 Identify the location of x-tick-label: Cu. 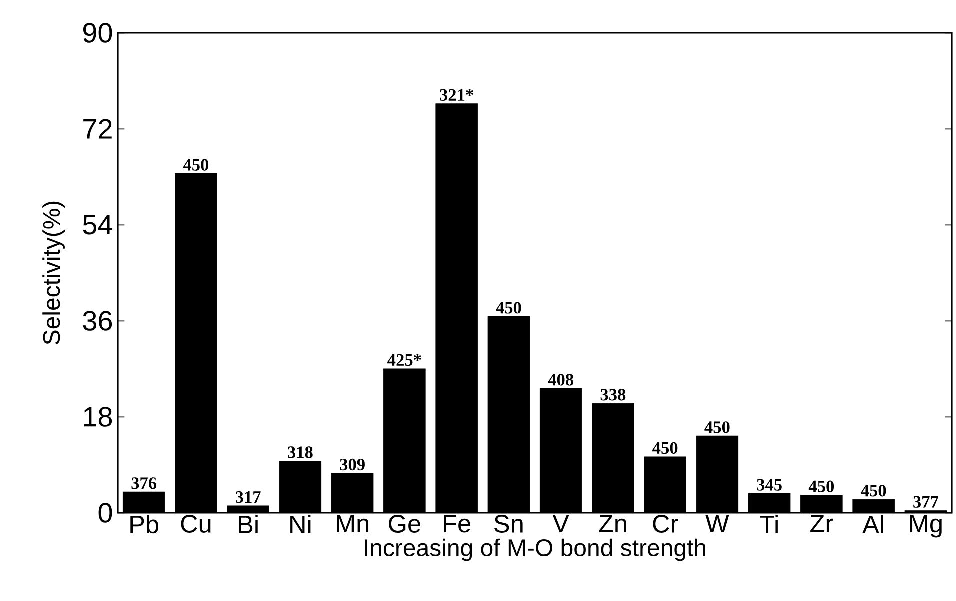
(196, 524).